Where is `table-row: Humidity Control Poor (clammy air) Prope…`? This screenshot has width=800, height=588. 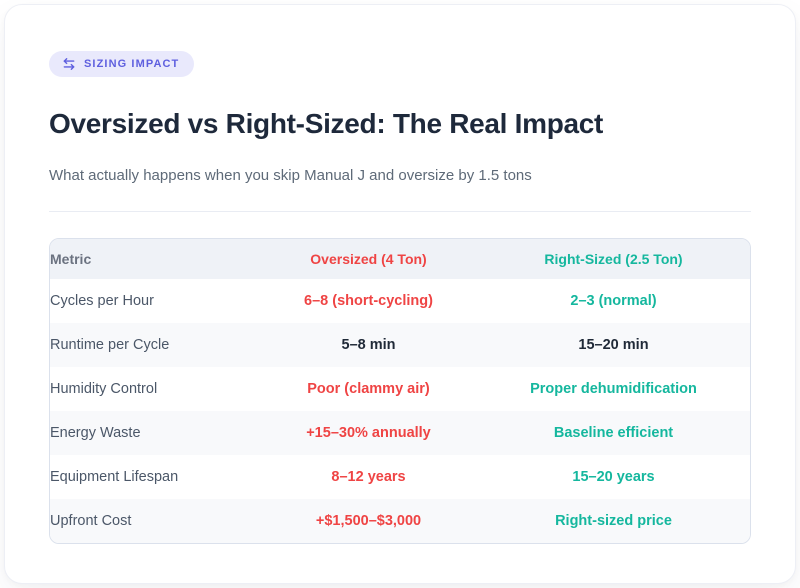
table-row: Humidity Control Poor (clammy air) Prope… is located at coordinates (400, 389).